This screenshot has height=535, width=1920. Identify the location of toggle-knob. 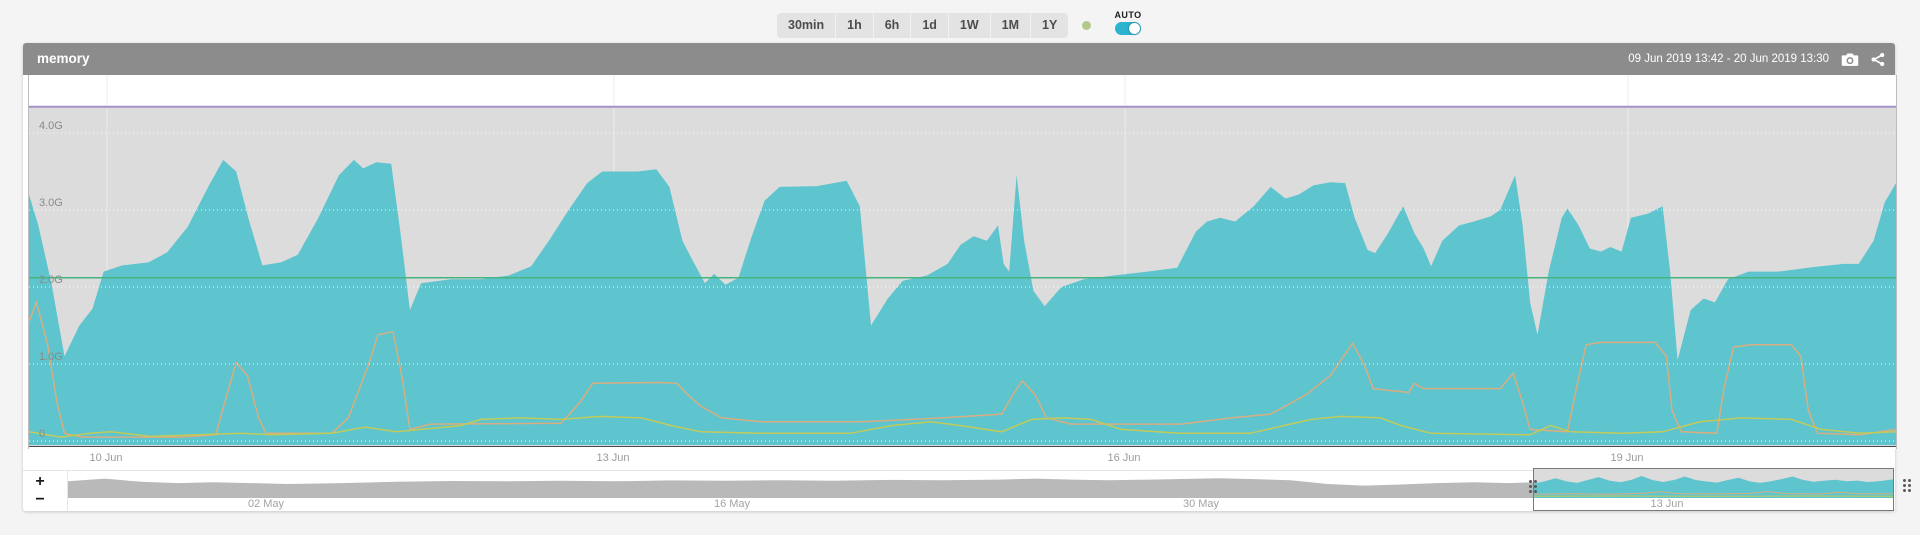
(1134, 28).